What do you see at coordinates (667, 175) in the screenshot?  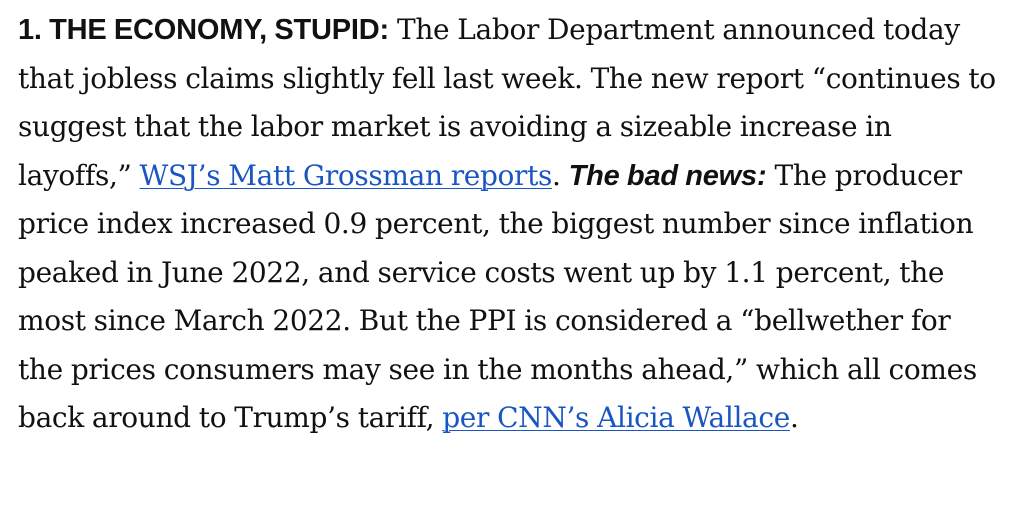 I see `bad-news-label: The bad news:` at bounding box center [667, 175].